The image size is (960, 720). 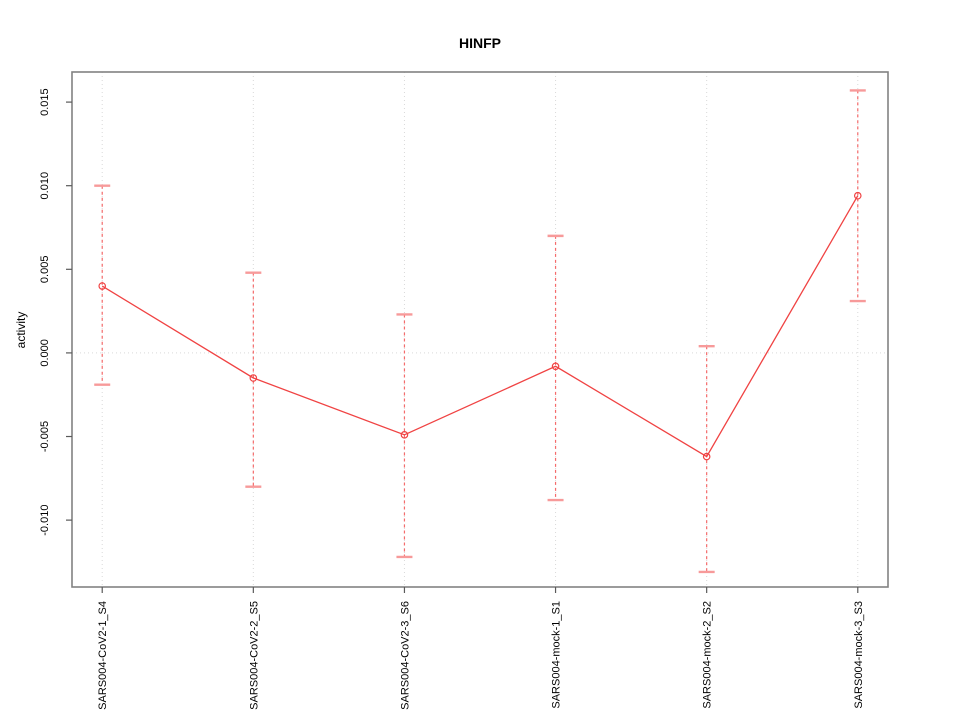 What do you see at coordinates (45, 186) in the screenshot?
I see `y-tick-label: 0.010` at bounding box center [45, 186].